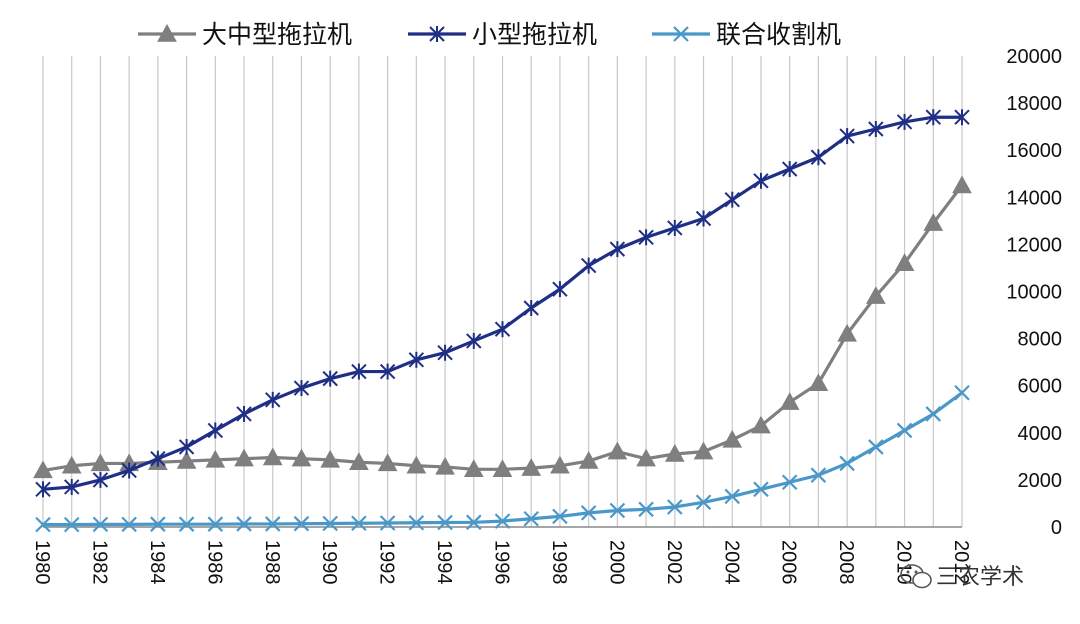 This screenshot has width=1080, height=624. I want to click on point-0-1982, so click(100, 462).